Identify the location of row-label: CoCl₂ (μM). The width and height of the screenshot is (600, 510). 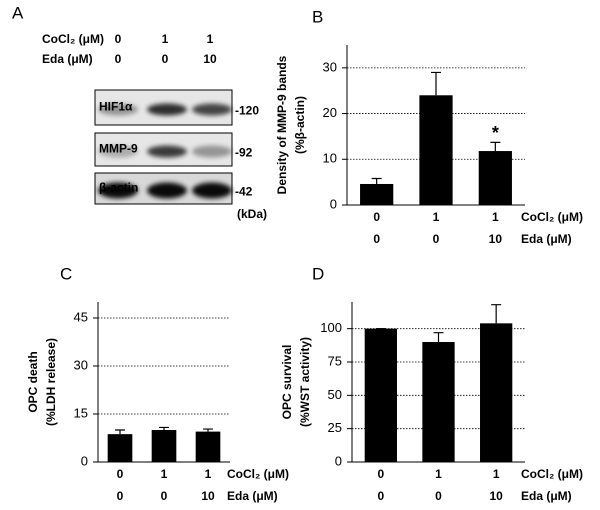
(73, 39).